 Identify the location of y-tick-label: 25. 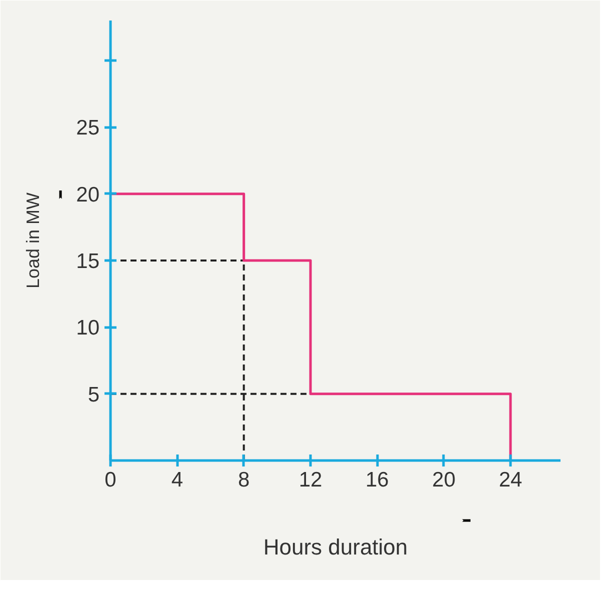
(88, 128).